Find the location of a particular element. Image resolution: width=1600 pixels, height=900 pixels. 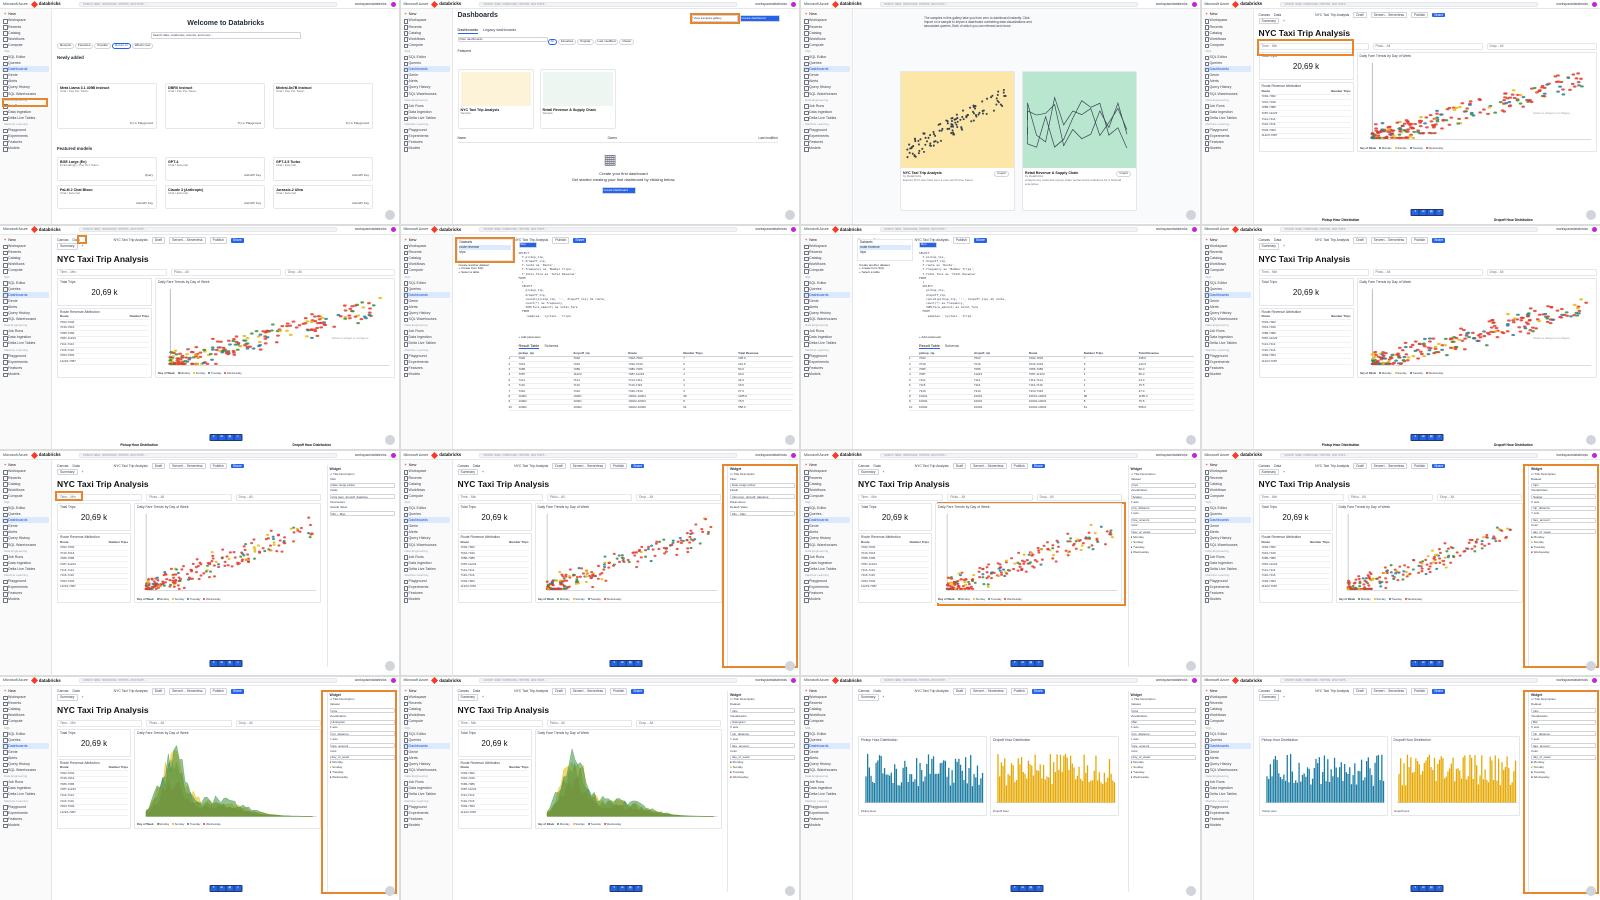

color-field: day_of_week is located at coordinates (1163, 532).